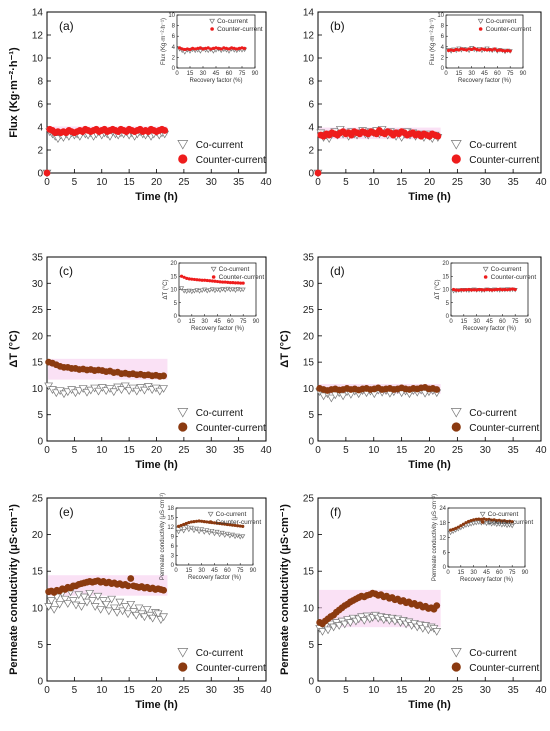 This screenshot has width=550, height=731. I want to click on y-tick-label: 15, so click(38, 363).